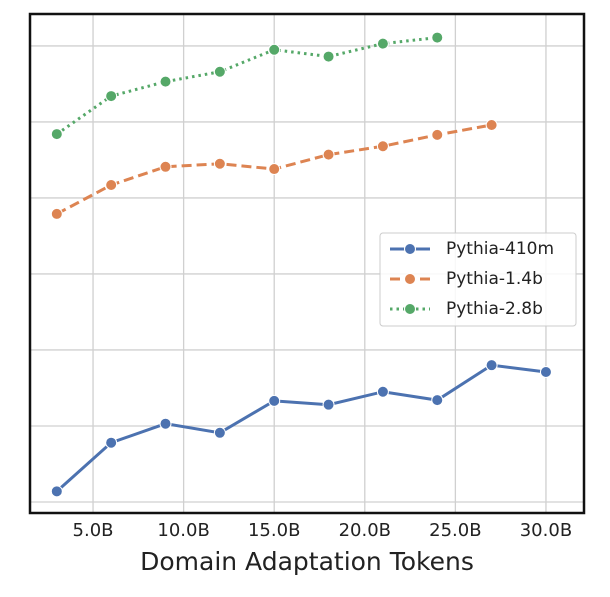  Describe the element at coordinates (494, 279) in the screenshot. I see `legend-label: Pythia-1.4b` at that location.